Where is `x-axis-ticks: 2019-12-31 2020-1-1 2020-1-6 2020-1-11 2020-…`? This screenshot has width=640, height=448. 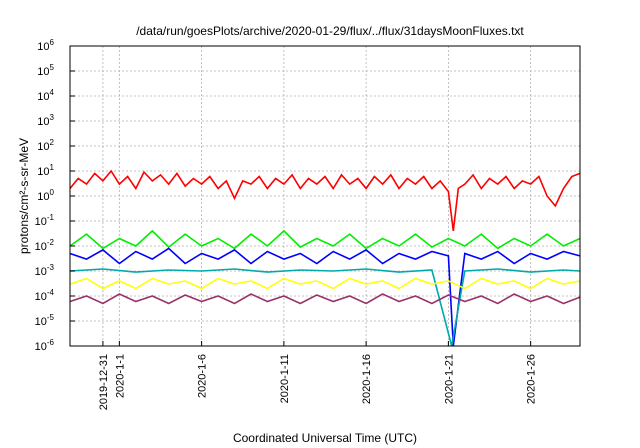 x-axis-ticks: 2019-12-31 2020-1-1 2020-1-6 2020-1-11 2020-… is located at coordinates (318, 375).